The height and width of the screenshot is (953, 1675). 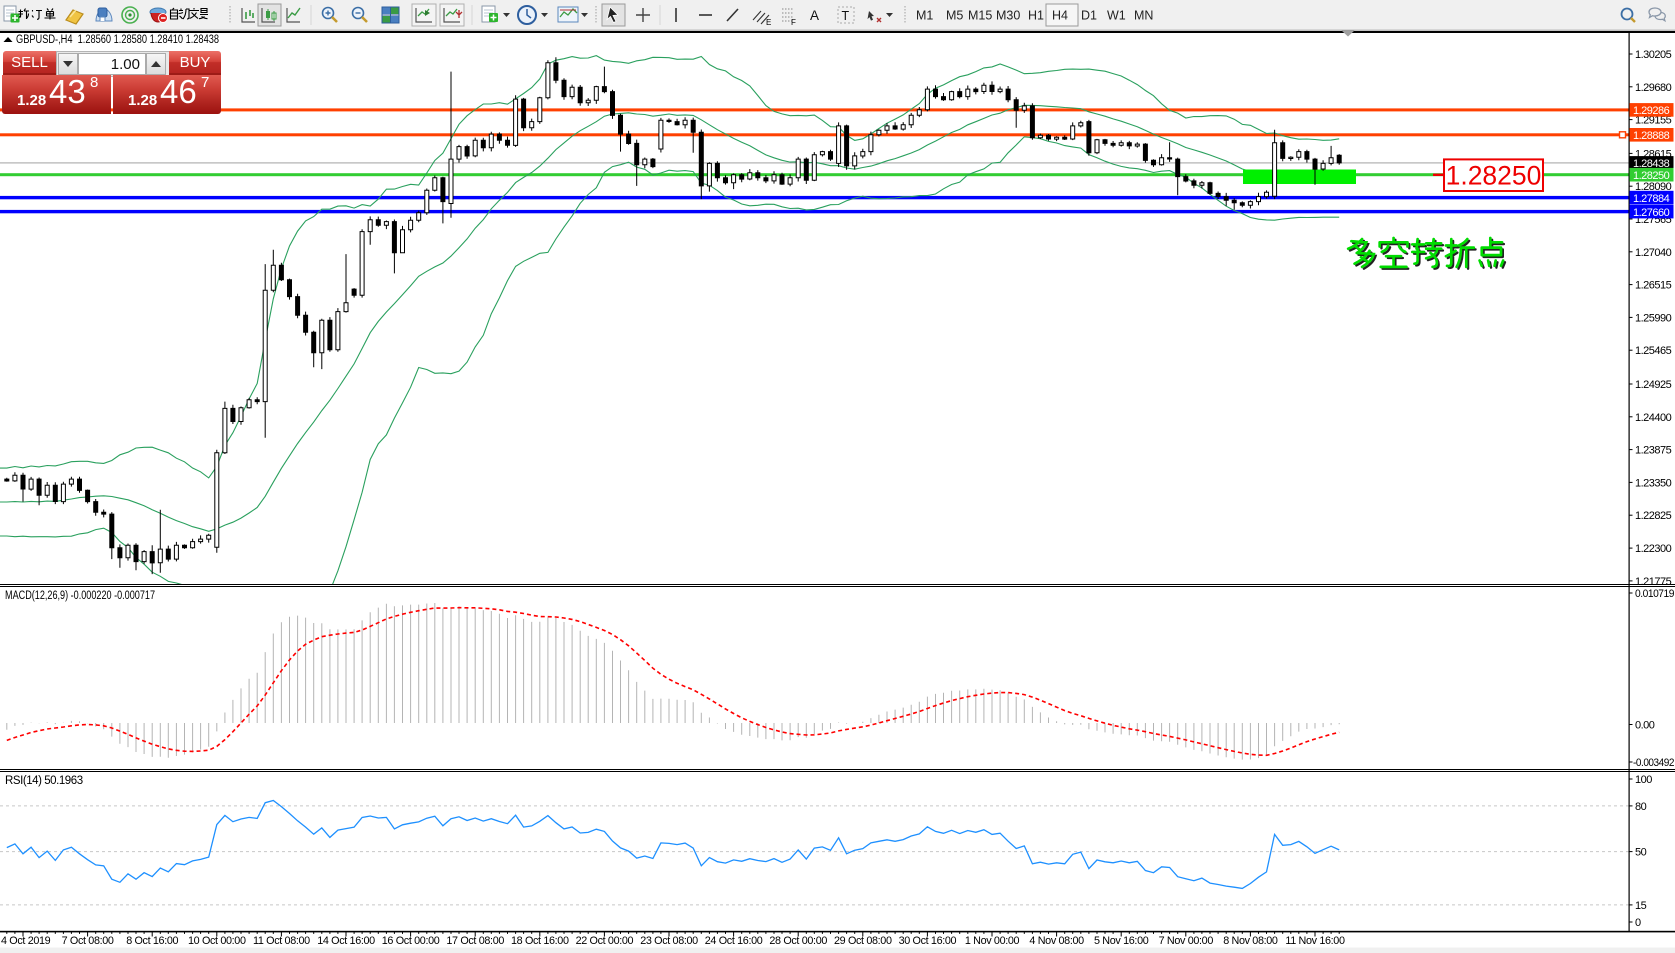 I want to click on svg-text: 1.28888, so click(x=1651, y=136).